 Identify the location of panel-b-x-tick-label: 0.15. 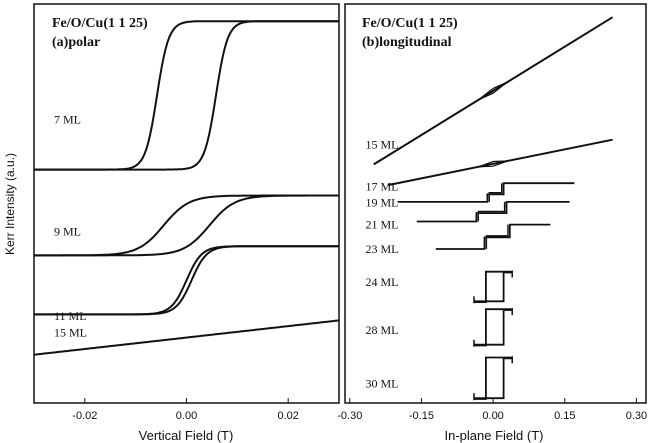
(564, 416).